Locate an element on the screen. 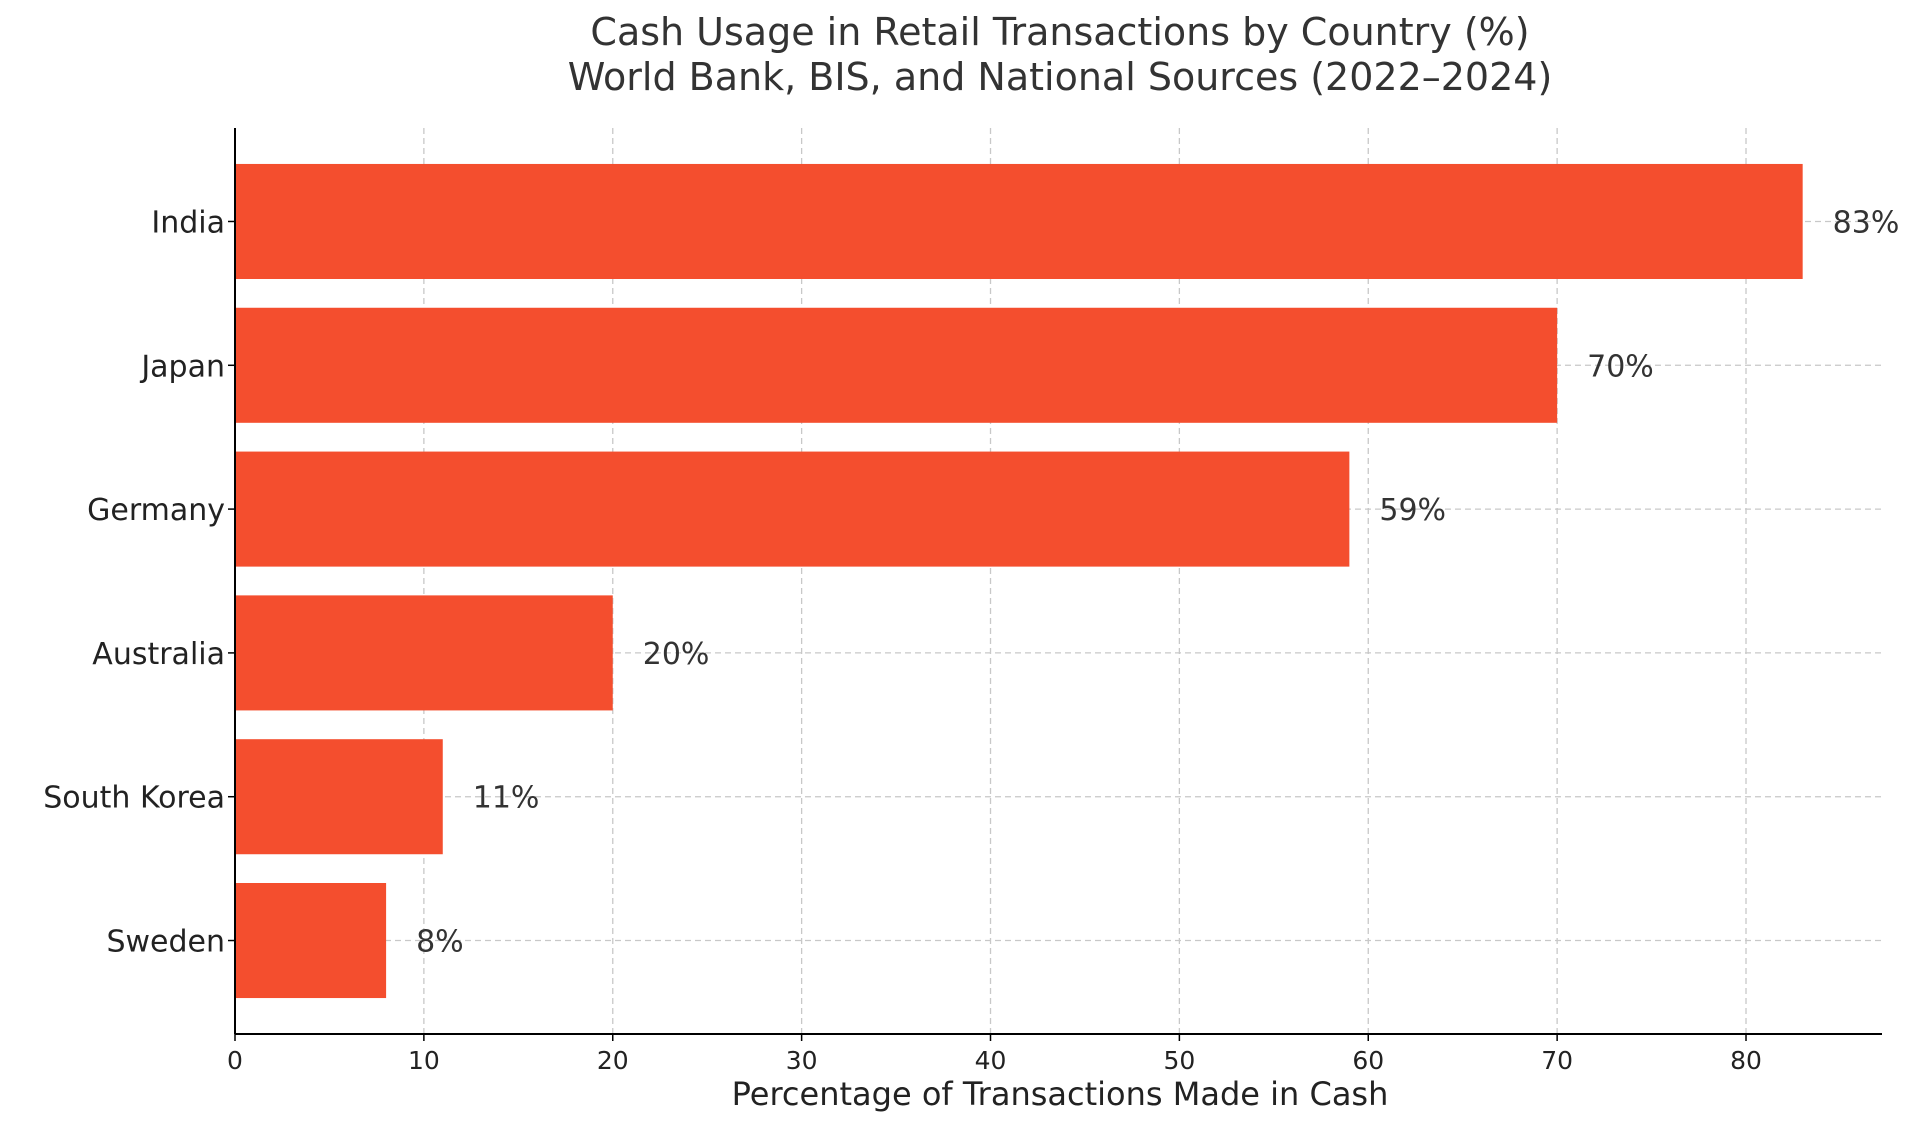 The width and height of the screenshot is (1920, 1130). x-tick-label: 20 is located at coordinates (613, 1060).